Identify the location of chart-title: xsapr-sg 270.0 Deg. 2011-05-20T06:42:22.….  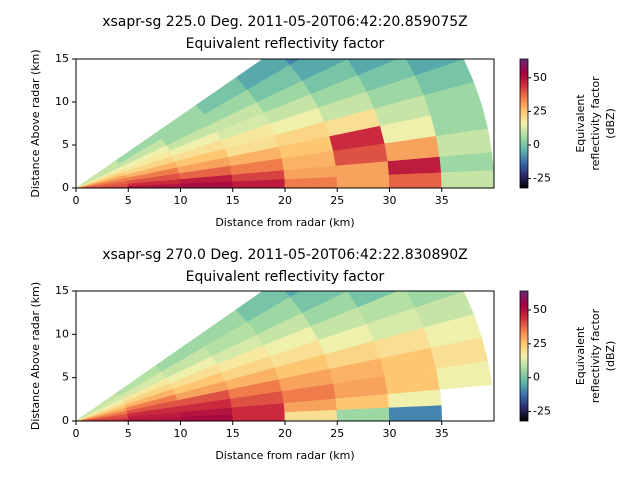
(285, 255).